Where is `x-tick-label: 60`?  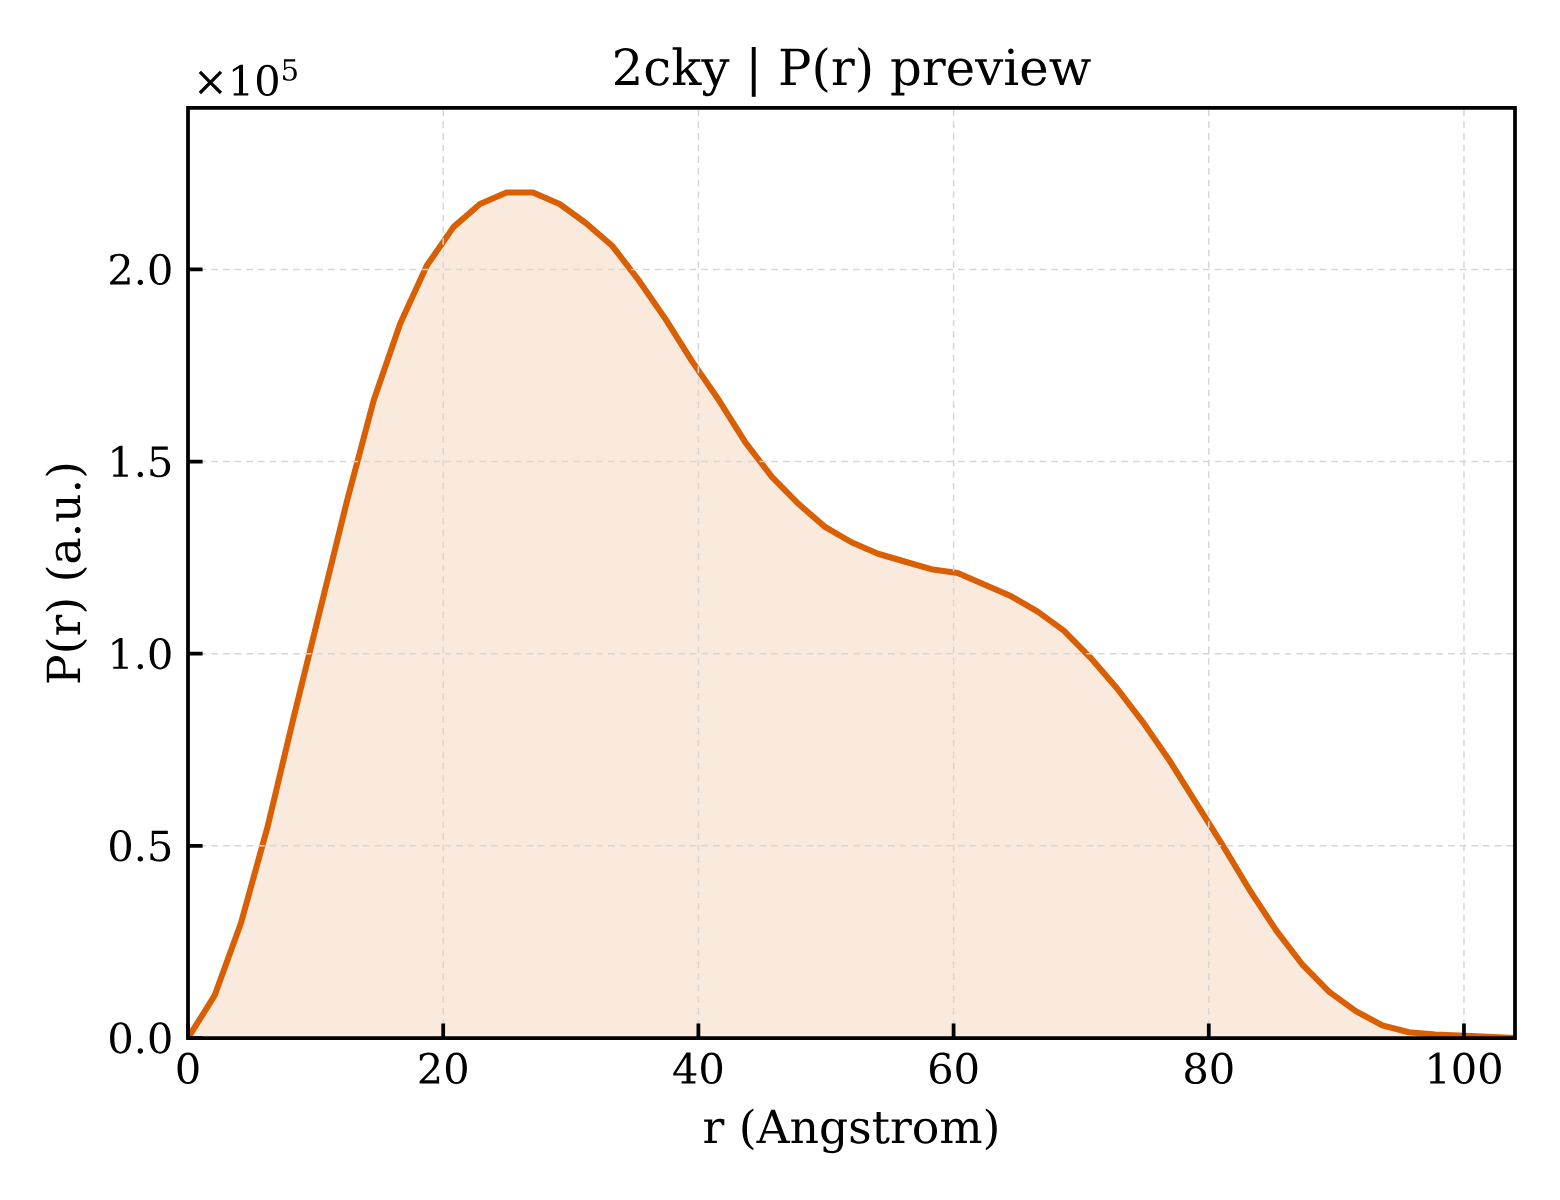
x-tick-label: 60 is located at coordinates (953, 1068).